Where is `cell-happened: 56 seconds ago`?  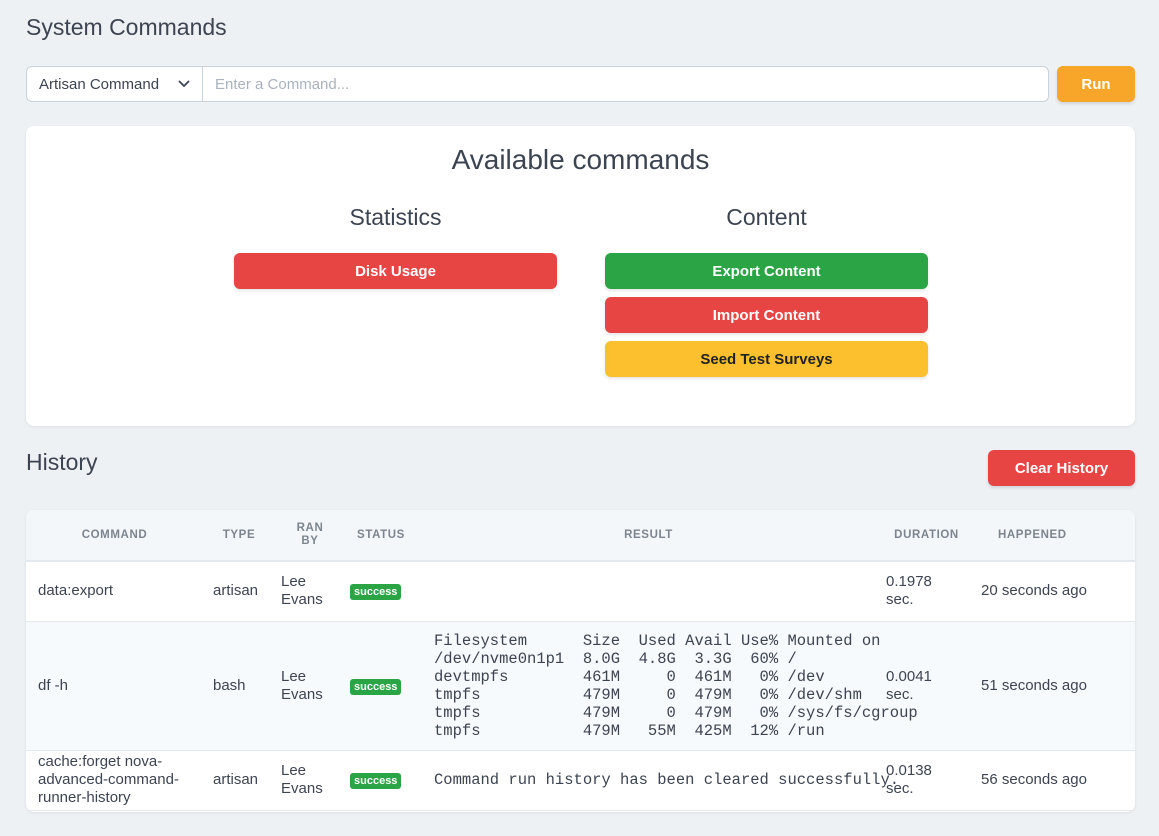 cell-happened: 56 seconds ago is located at coordinates (1034, 779).